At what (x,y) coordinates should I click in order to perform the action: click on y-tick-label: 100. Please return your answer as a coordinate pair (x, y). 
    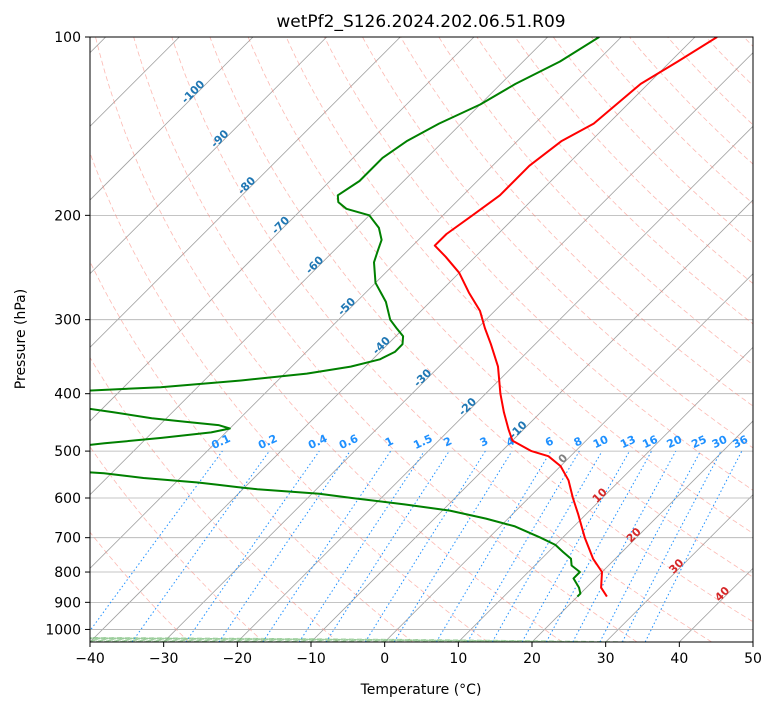
    Looking at the image, I should click on (67, 38).